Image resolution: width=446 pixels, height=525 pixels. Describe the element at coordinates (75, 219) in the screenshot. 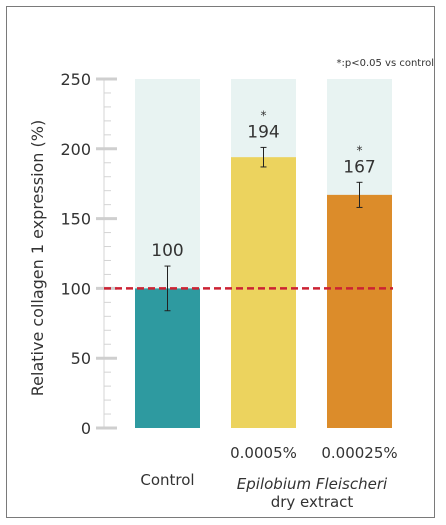

I see `y-tick-label: 150` at that location.